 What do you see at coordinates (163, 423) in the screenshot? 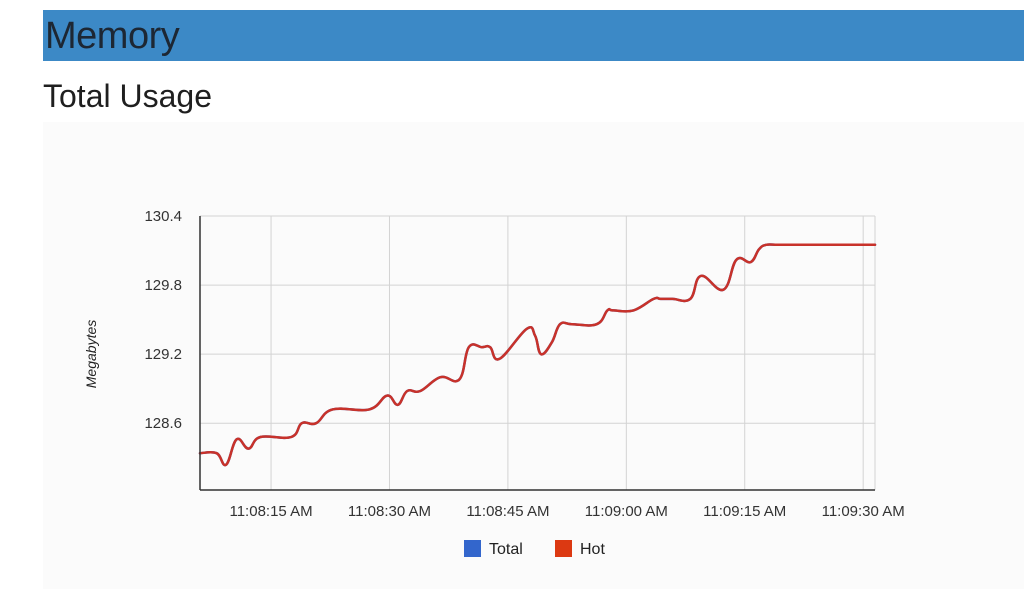
I see `y-tick-label: 128.6` at bounding box center [163, 423].